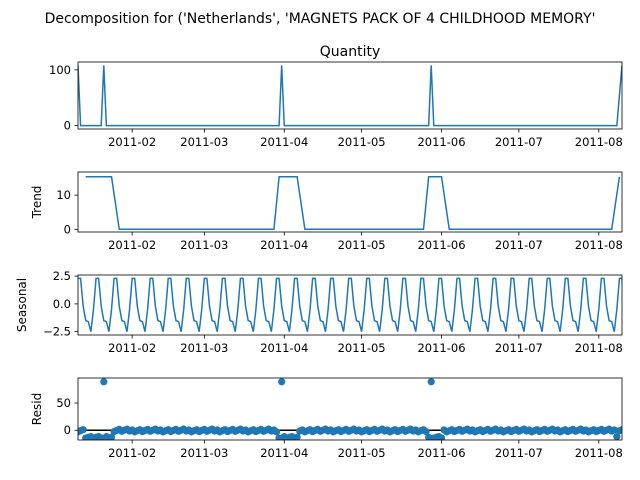 This screenshot has width=640, height=480. I want to click on quantity-series-line, so click(350, 96).